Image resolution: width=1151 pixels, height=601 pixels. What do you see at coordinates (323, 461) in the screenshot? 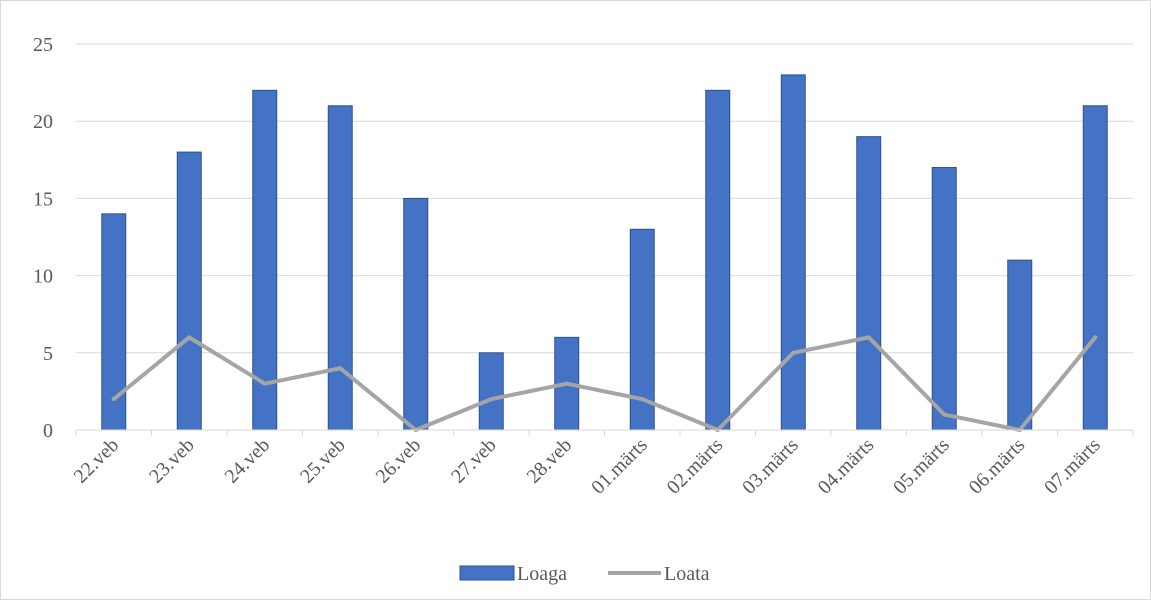
I see `x-tick-label: 25.veb` at bounding box center [323, 461].